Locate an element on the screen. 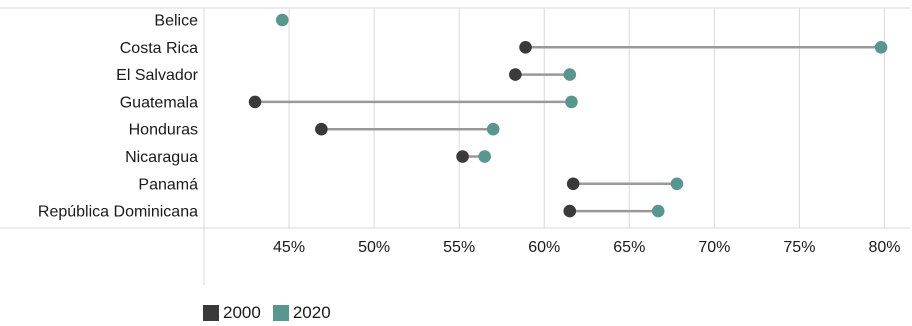 This screenshot has height=326, width=912. legend-item-2020: 2020 is located at coordinates (301, 313).